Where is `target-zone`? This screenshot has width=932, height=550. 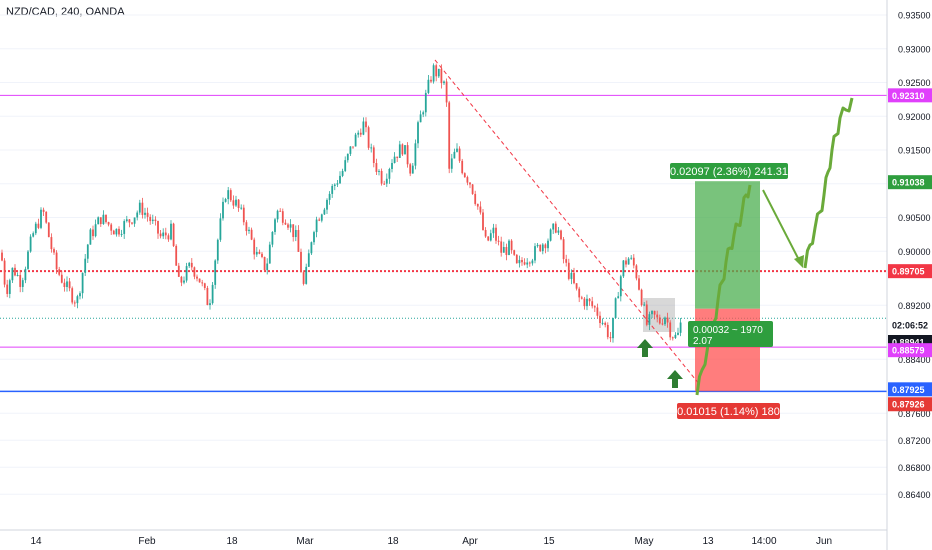
target-zone is located at coordinates (727, 245).